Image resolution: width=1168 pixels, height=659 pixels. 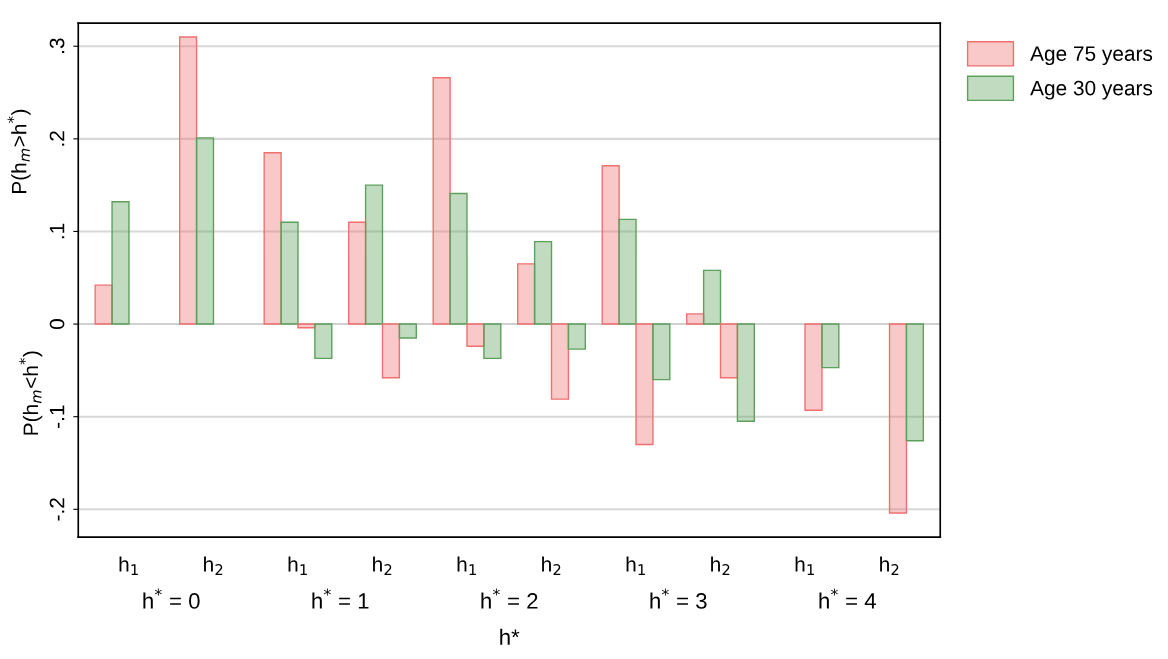 I want to click on y-tick-label: 0, so click(x=57, y=324).